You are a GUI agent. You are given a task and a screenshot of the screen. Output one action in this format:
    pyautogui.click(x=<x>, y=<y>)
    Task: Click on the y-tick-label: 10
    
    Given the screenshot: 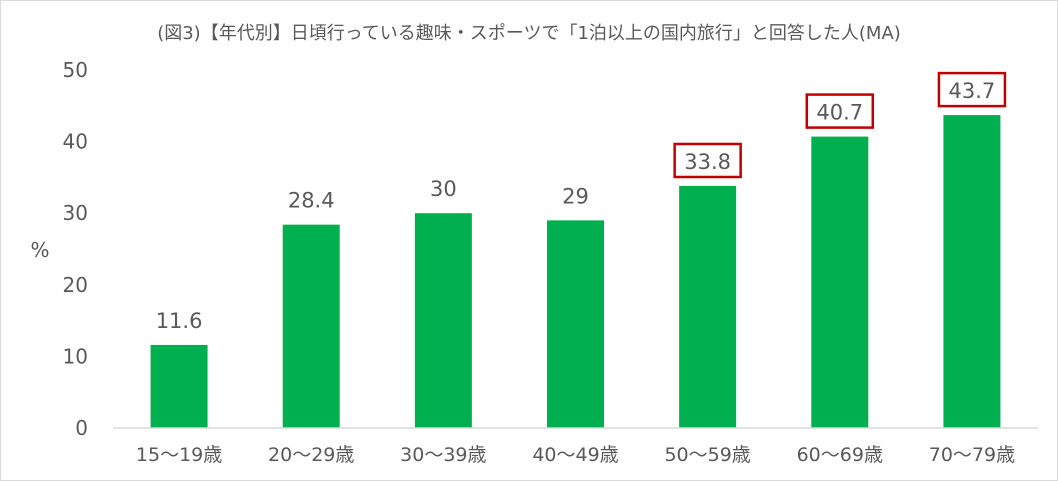 What is the action you would take?
    pyautogui.click(x=75, y=356)
    